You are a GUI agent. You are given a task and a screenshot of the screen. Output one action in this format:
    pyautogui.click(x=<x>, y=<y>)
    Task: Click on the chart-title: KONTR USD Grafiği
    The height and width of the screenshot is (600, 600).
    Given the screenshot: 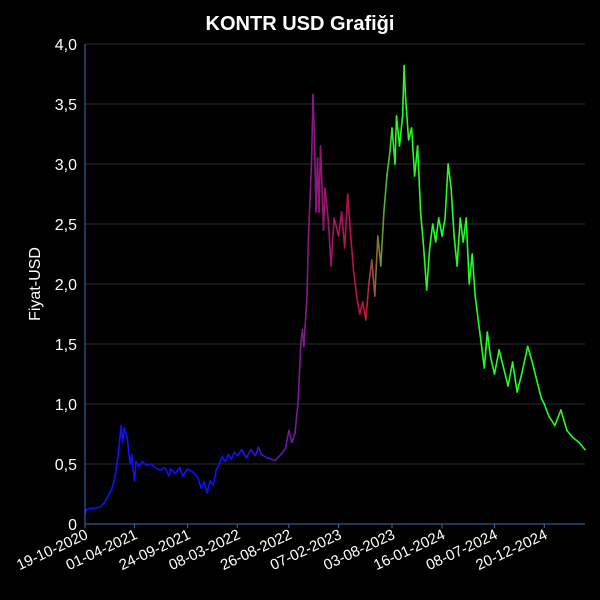 What is the action you would take?
    pyautogui.click(x=300, y=24)
    